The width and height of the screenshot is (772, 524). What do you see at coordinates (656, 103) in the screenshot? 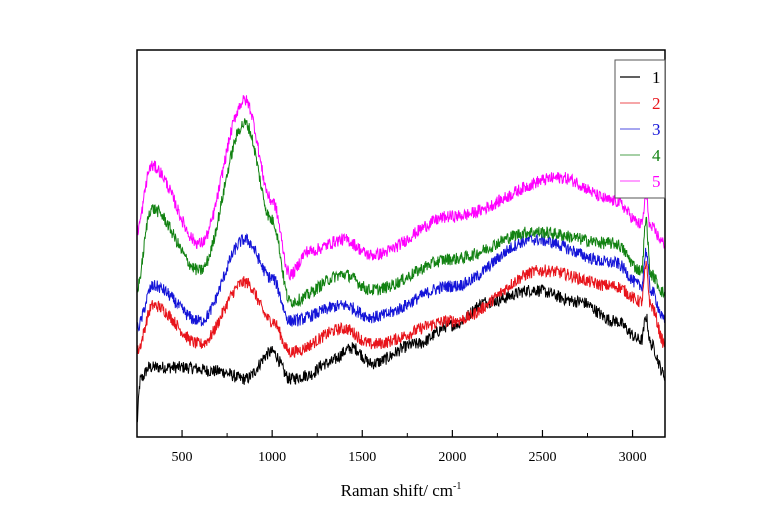
I see `legend-label-2: 2` at bounding box center [656, 103].